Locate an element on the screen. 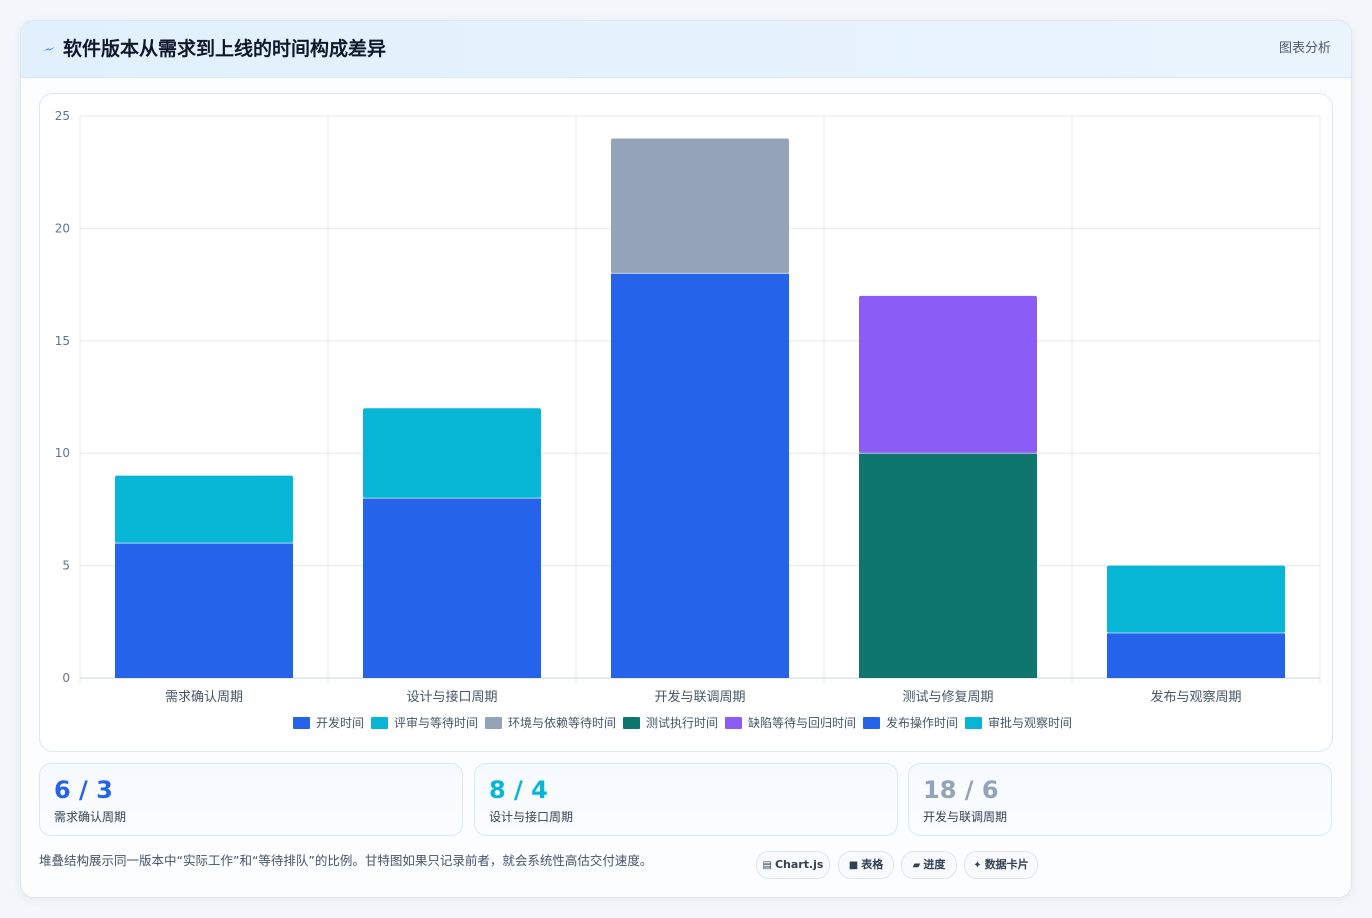 This screenshot has width=1372, height=918. legend-label: 审批与观察时间 is located at coordinates (1030, 722).